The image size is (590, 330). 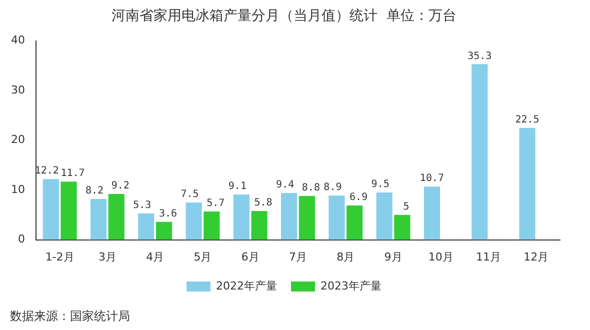 What do you see at coordinates (489, 257) in the screenshot?
I see `x-tick-label: 11月` at bounding box center [489, 257].